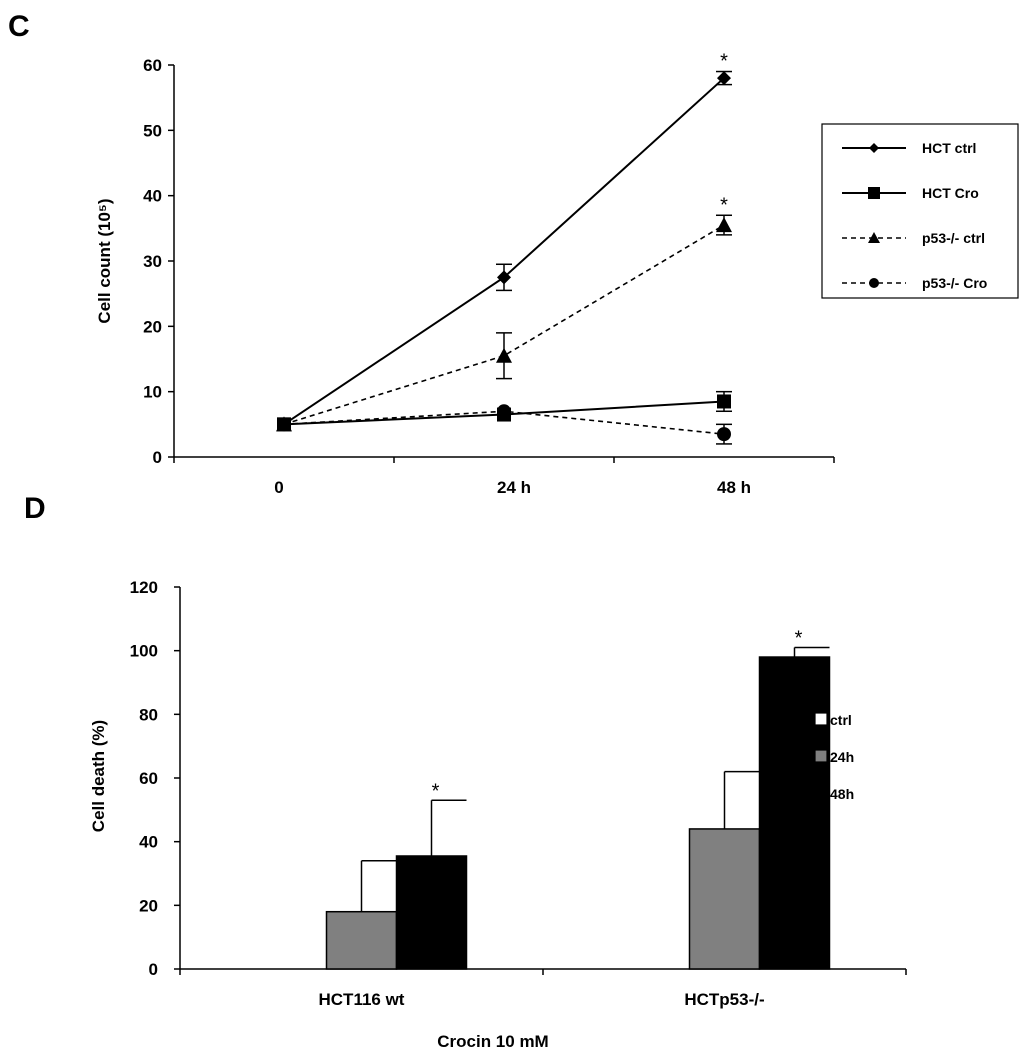  I want to click on panel-d-y-tick-label: 20, so click(148, 905).